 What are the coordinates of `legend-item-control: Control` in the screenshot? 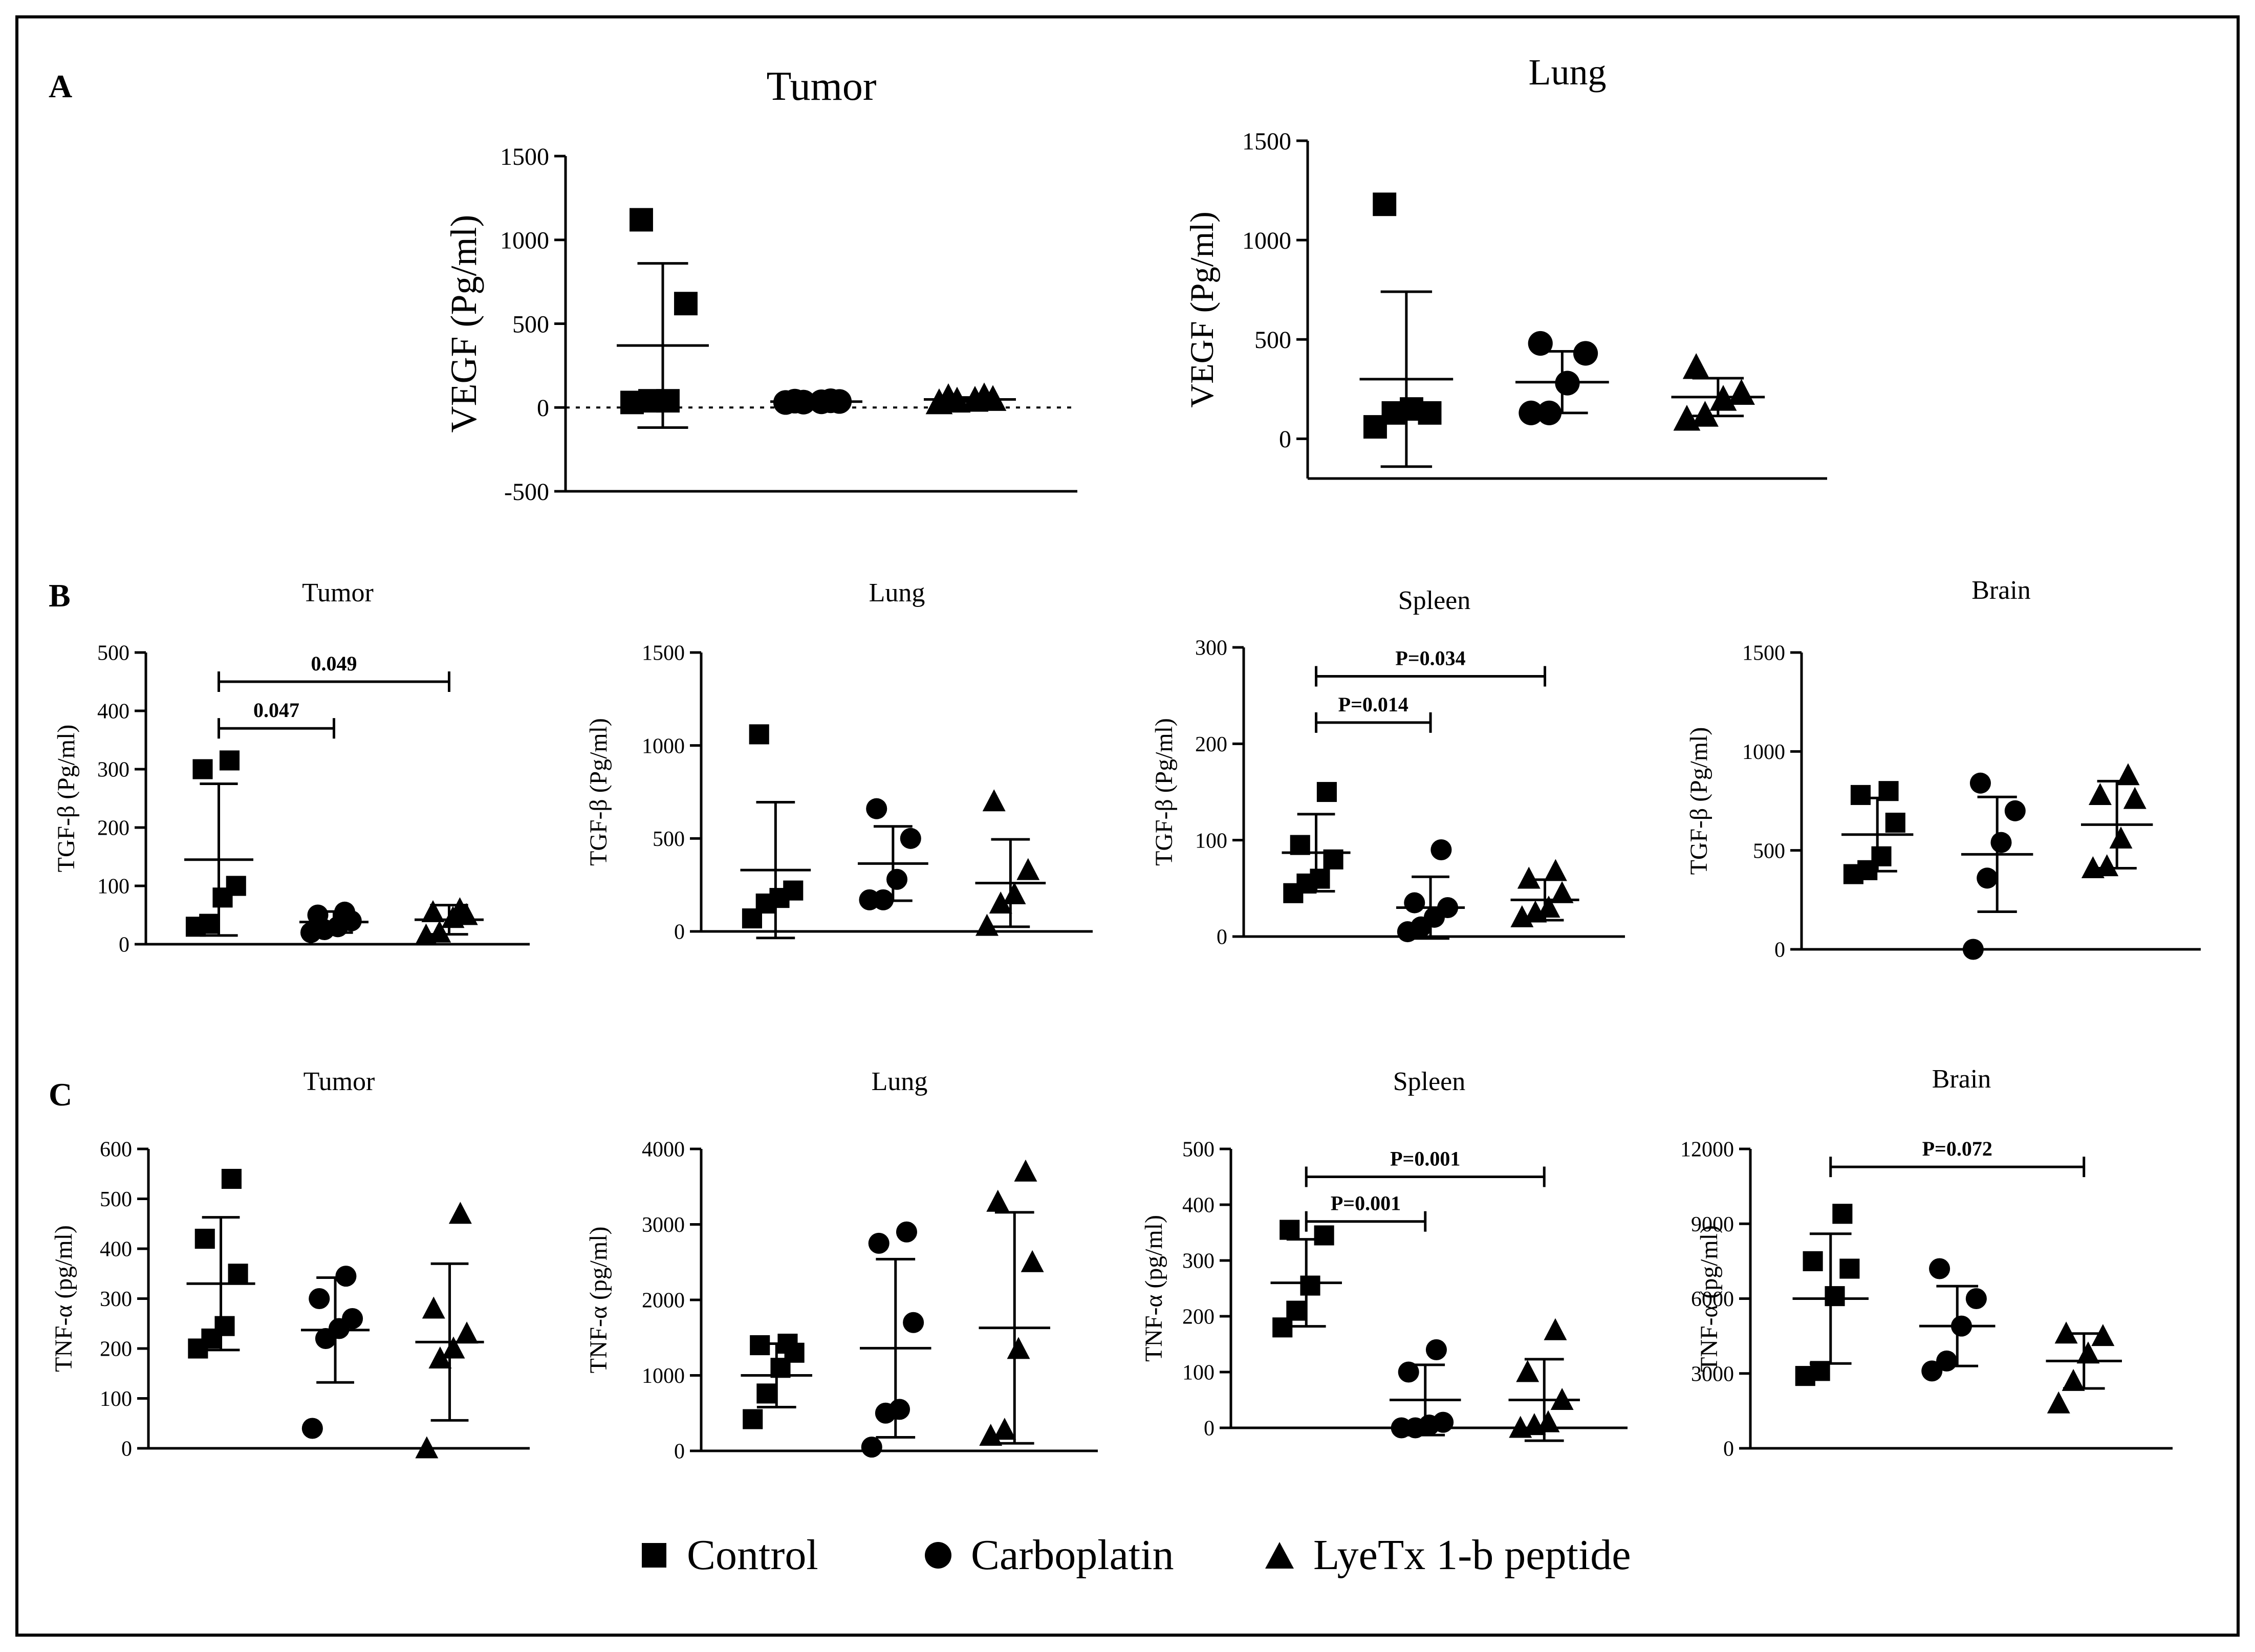 It's located at (729, 1555).